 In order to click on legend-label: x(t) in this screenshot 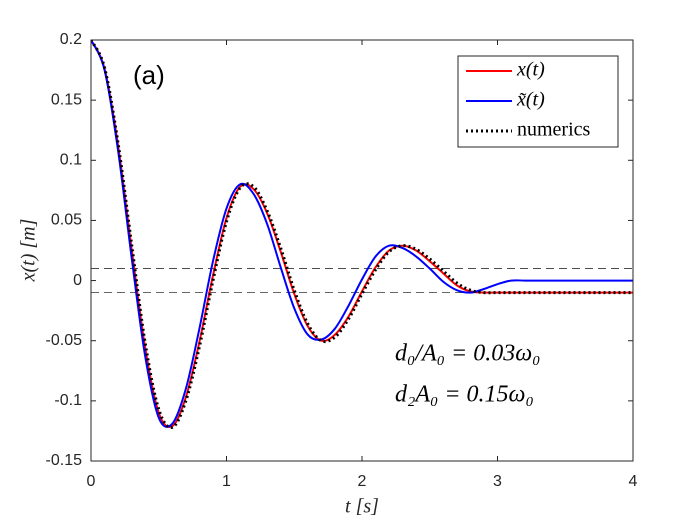, I will do `click(530, 70)`.